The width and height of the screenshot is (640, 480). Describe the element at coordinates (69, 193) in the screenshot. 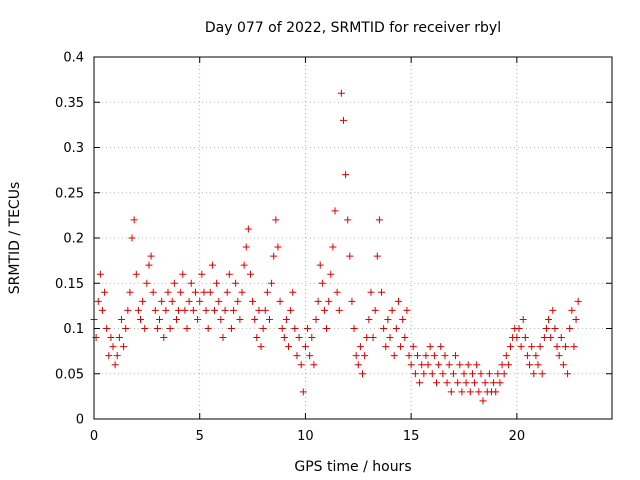

I see `y-tick-label: 0.25` at that location.